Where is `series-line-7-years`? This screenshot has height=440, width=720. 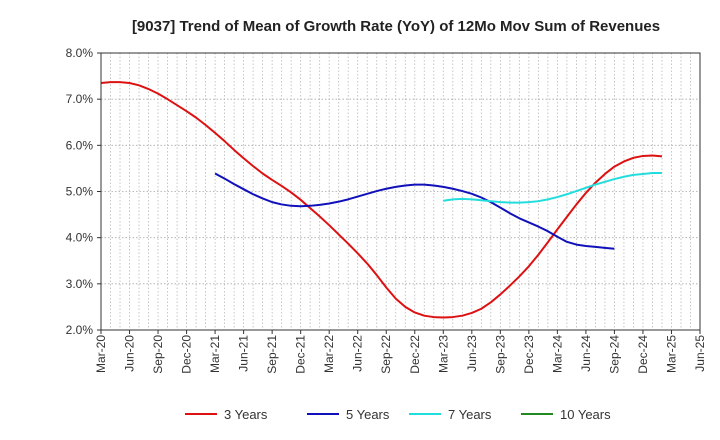
series-line-7-years is located at coordinates (552, 188).